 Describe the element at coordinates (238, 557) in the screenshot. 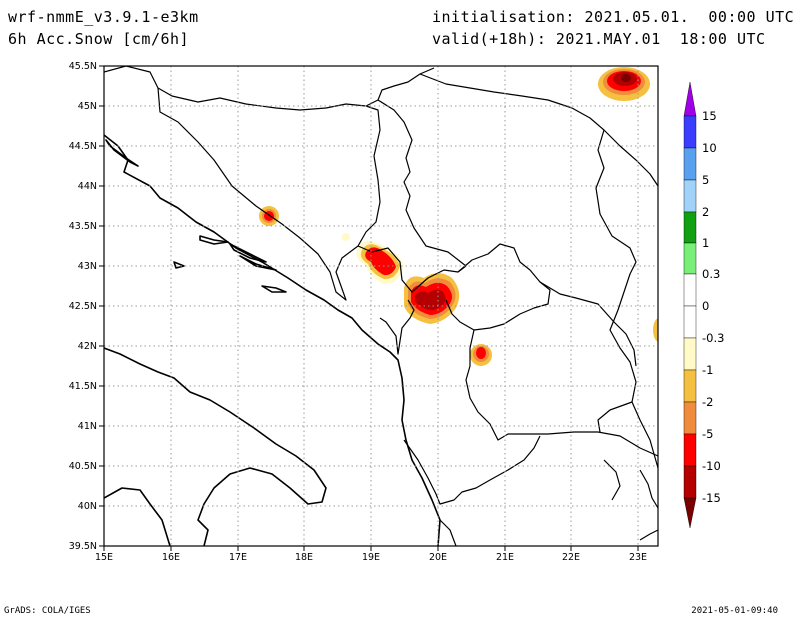

I see `lon-tick-label: 17E` at that location.